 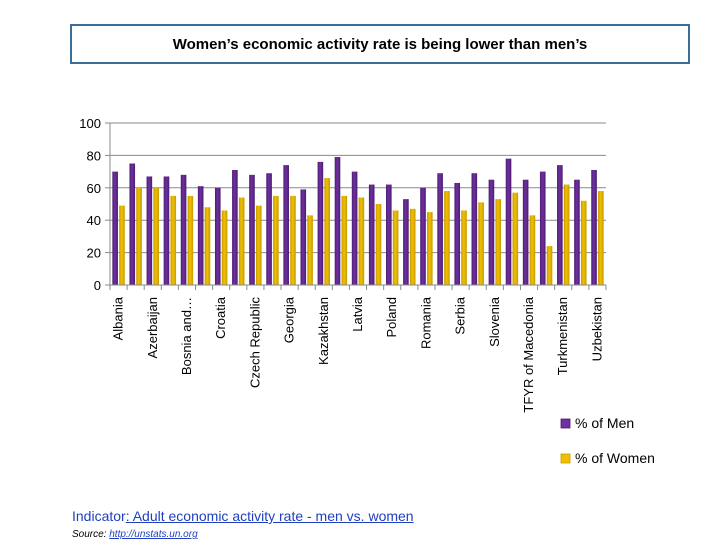 What do you see at coordinates (94, 155) in the screenshot?
I see `y-tick-label: 80` at bounding box center [94, 155].